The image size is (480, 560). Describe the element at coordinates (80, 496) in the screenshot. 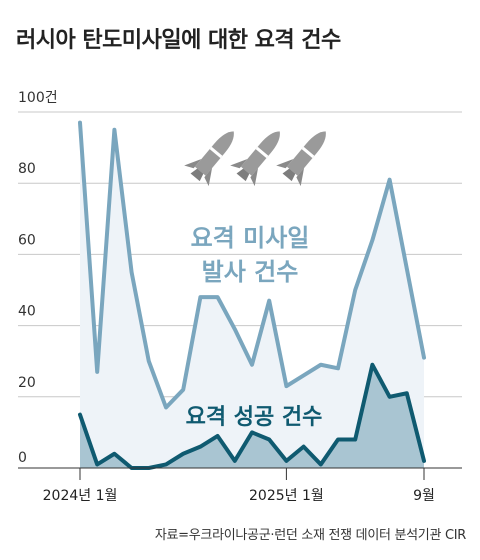

I see `x-tick-label: 2024년 1월` at that location.